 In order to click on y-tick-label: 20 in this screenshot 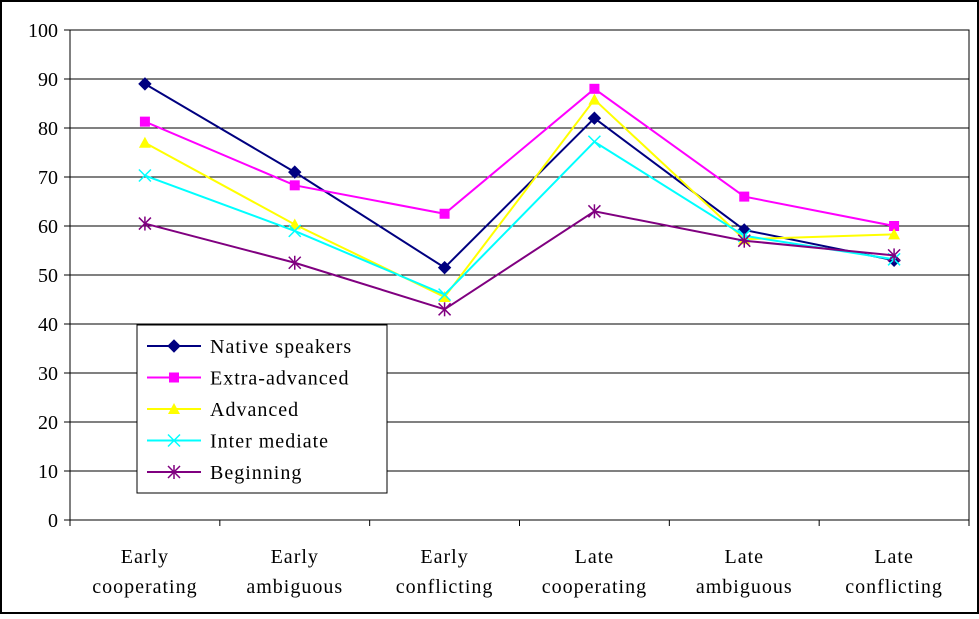, I will do `click(48, 423)`.